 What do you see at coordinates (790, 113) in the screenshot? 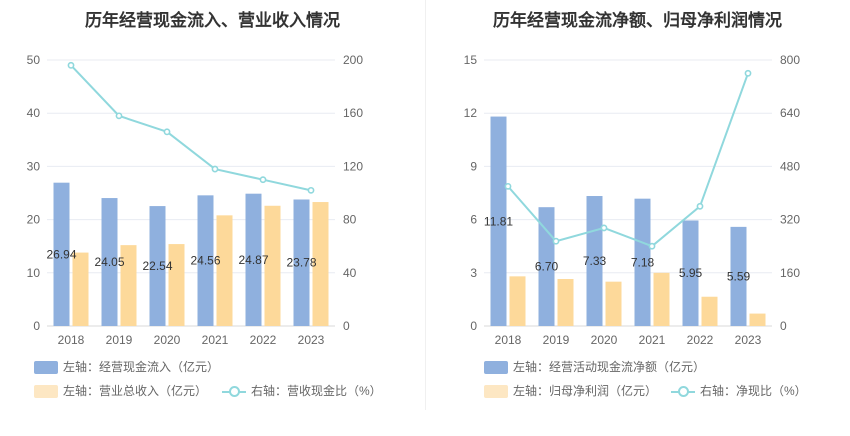
I see `y-tick-label-right: 640` at bounding box center [790, 113].